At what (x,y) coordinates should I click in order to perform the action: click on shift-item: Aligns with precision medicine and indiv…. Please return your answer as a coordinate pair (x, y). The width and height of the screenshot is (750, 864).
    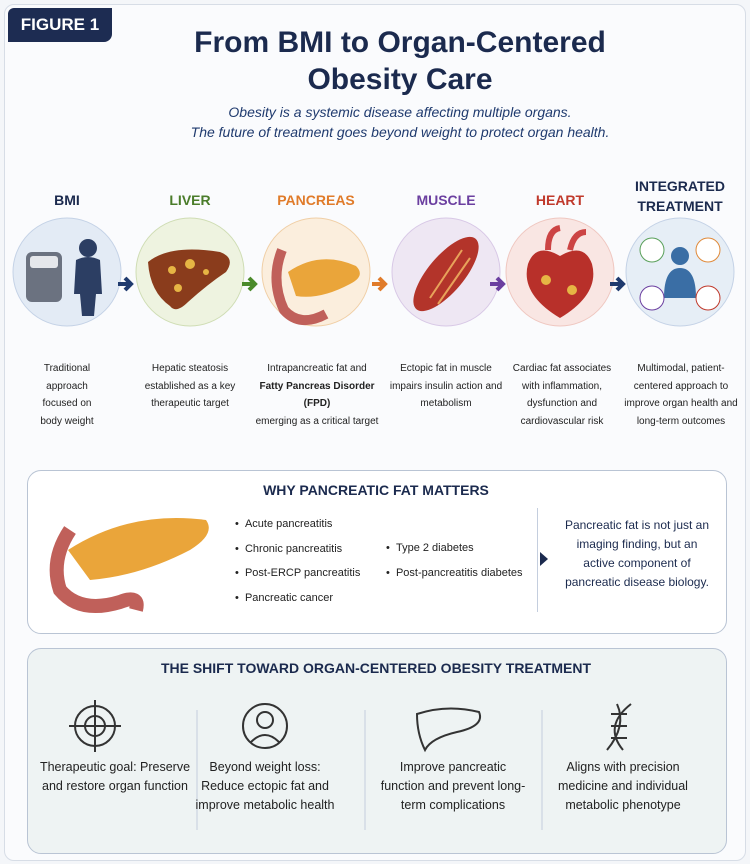
    Looking at the image, I should click on (623, 786).